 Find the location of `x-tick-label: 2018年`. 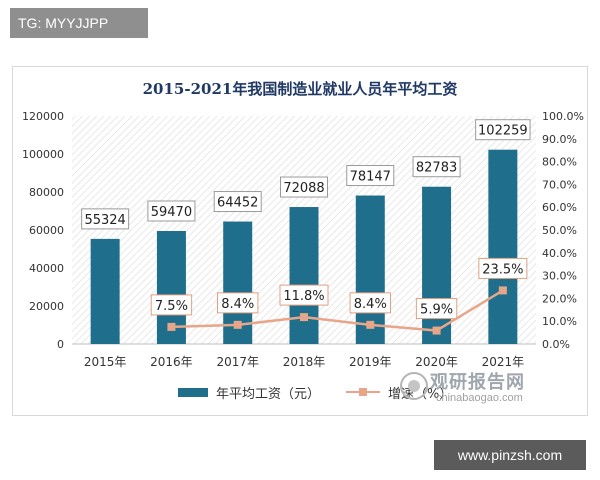

x-tick-label: 2018年 is located at coordinates (304, 362).